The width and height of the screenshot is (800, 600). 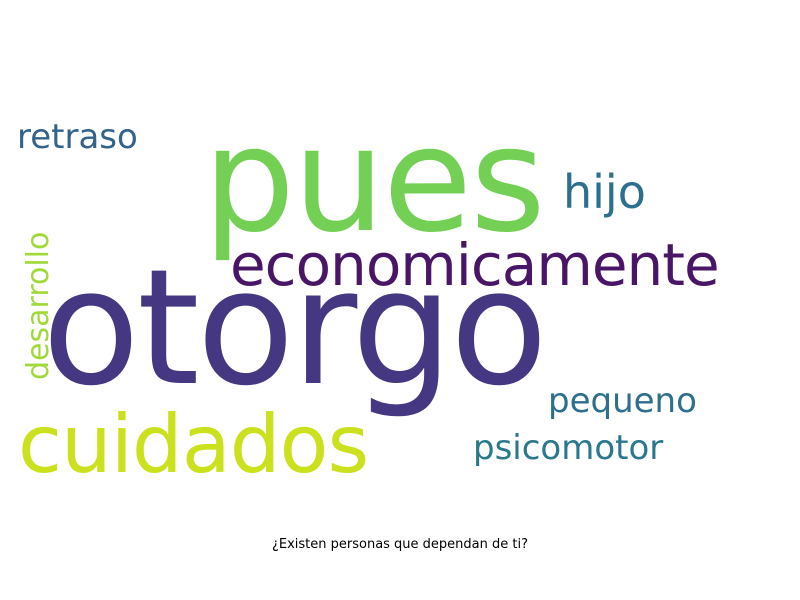 What do you see at coordinates (77, 137) in the screenshot?
I see `word-retraso: retraso` at bounding box center [77, 137].